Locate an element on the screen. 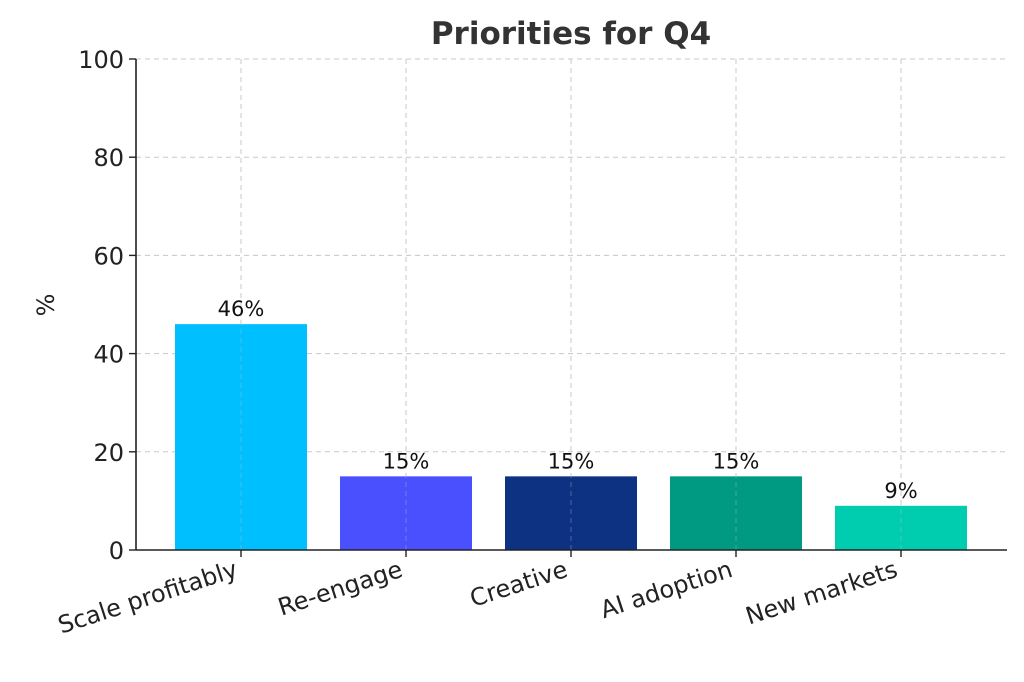  y-tick-label: 20 is located at coordinates (108, 453).